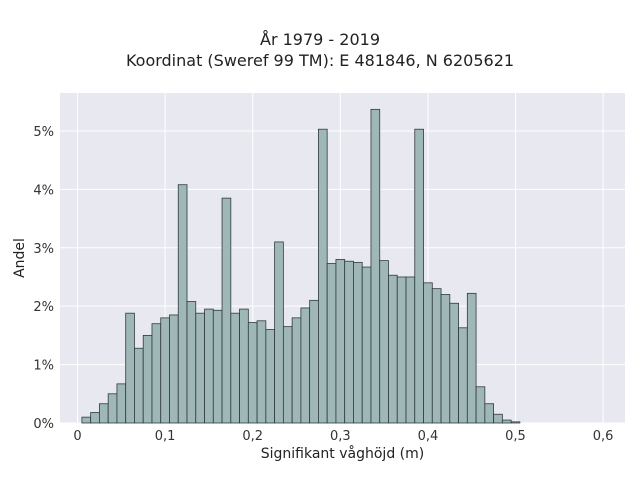 The width and height of the screenshot is (640, 480). I want to click on x-tick-label: 0,6, so click(603, 436).